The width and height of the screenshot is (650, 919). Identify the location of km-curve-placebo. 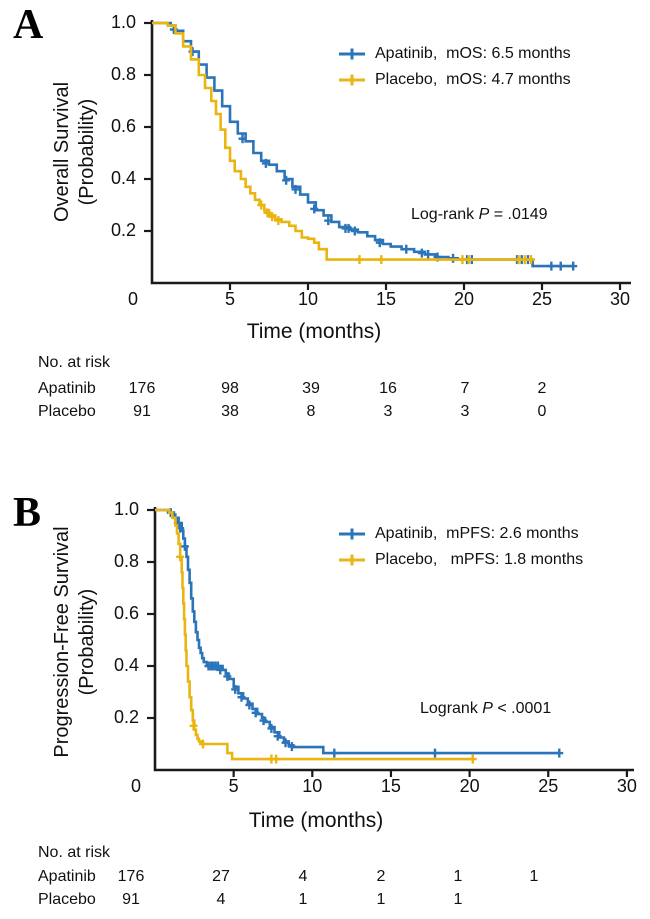
(314, 634).